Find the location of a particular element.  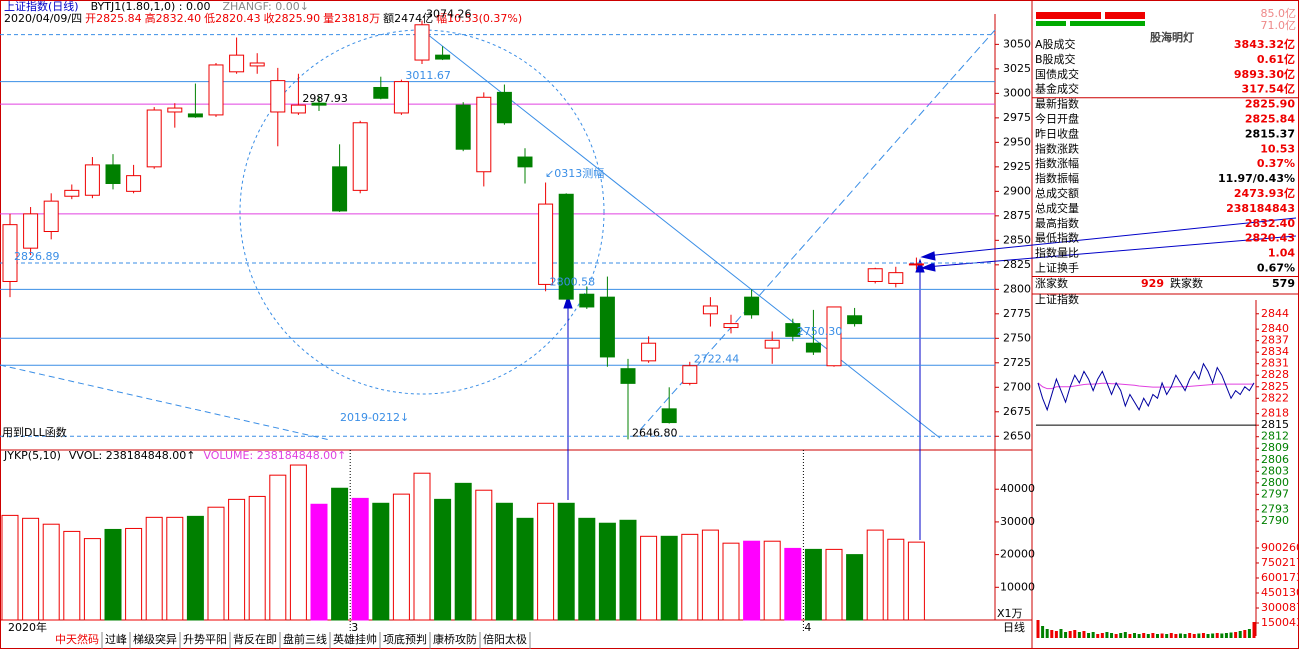

mini-tick-label: 2837 is located at coordinates (1275, 340).